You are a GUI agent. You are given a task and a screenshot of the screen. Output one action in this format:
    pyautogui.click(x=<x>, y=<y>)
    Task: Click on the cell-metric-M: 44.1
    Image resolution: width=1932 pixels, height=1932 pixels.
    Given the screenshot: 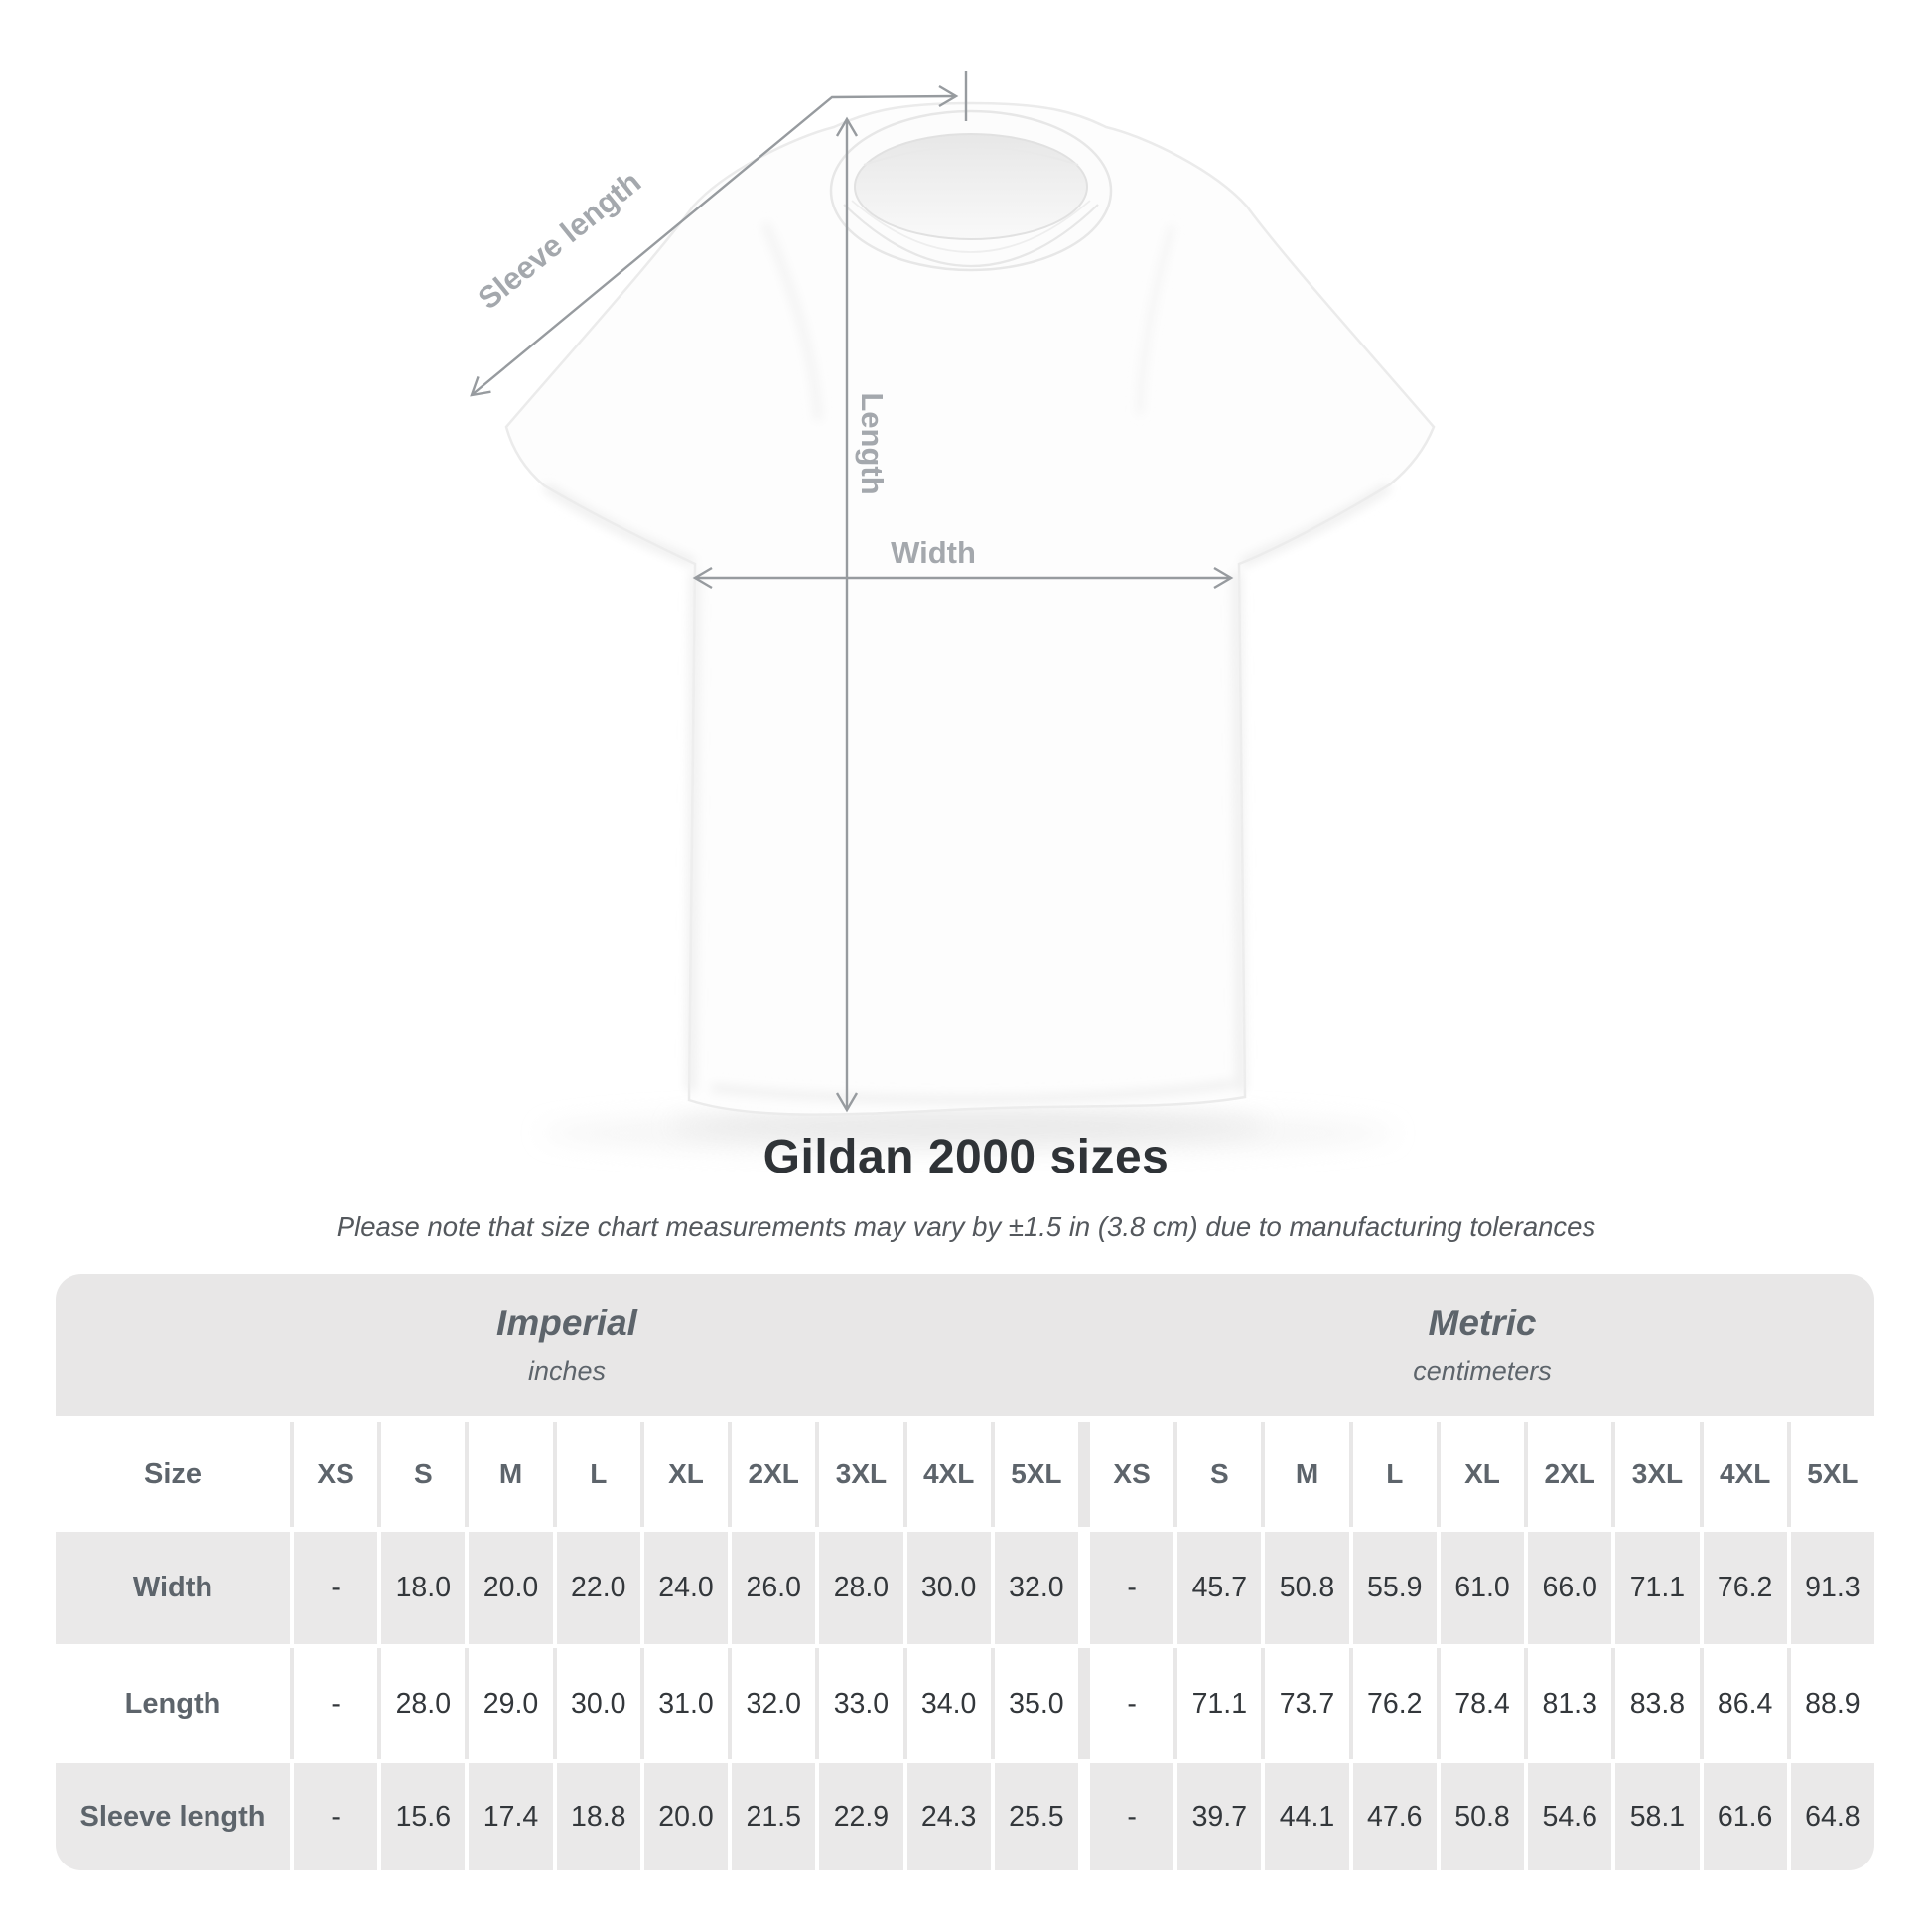 What is the action you would take?
    pyautogui.click(x=1307, y=1817)
    